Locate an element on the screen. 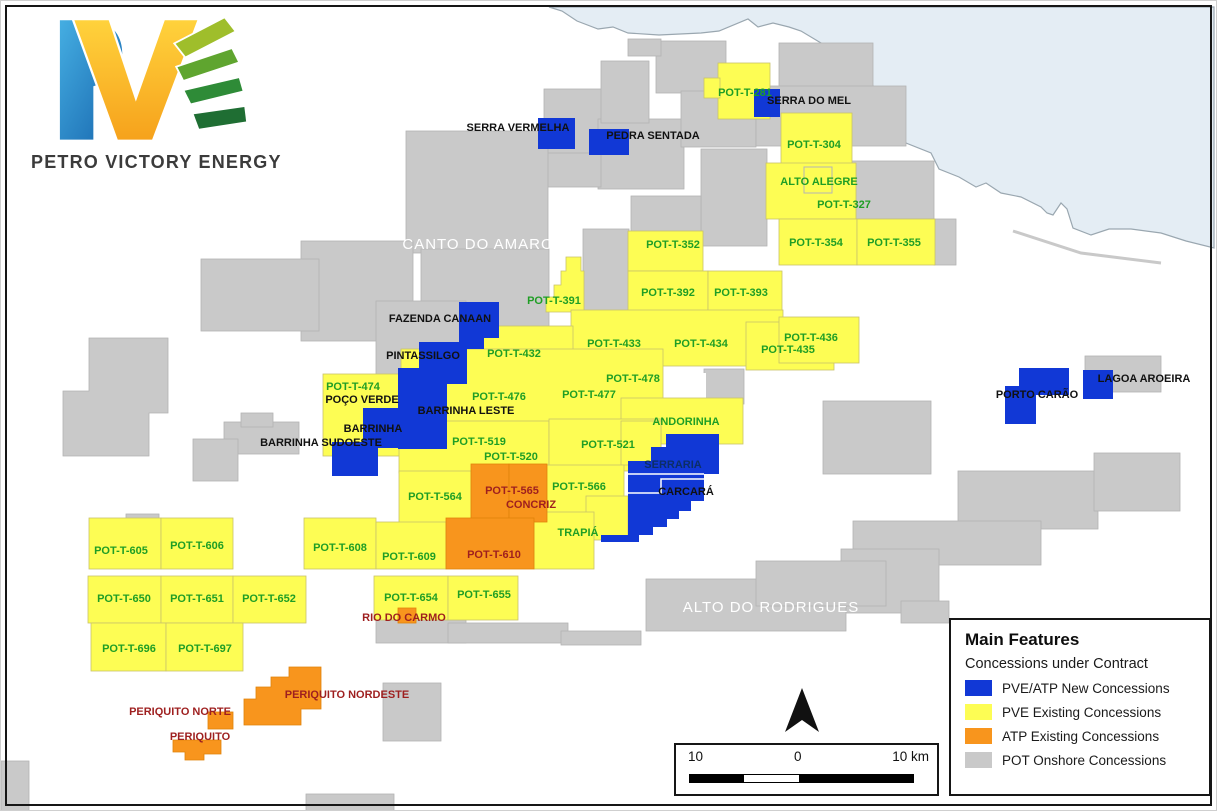  pot-t-565-e-block is located at coordinates (528, 493).